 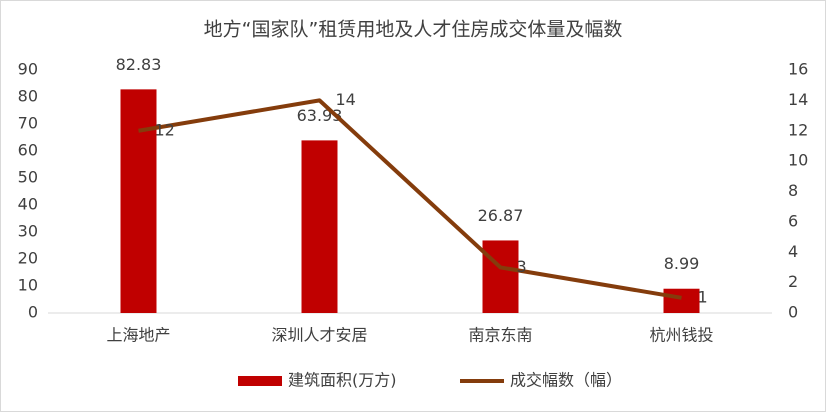 What do you see at coordinates (165, 129) in the screenshot?
I see `line-value-label: 12` at bounding box center [165, 129].